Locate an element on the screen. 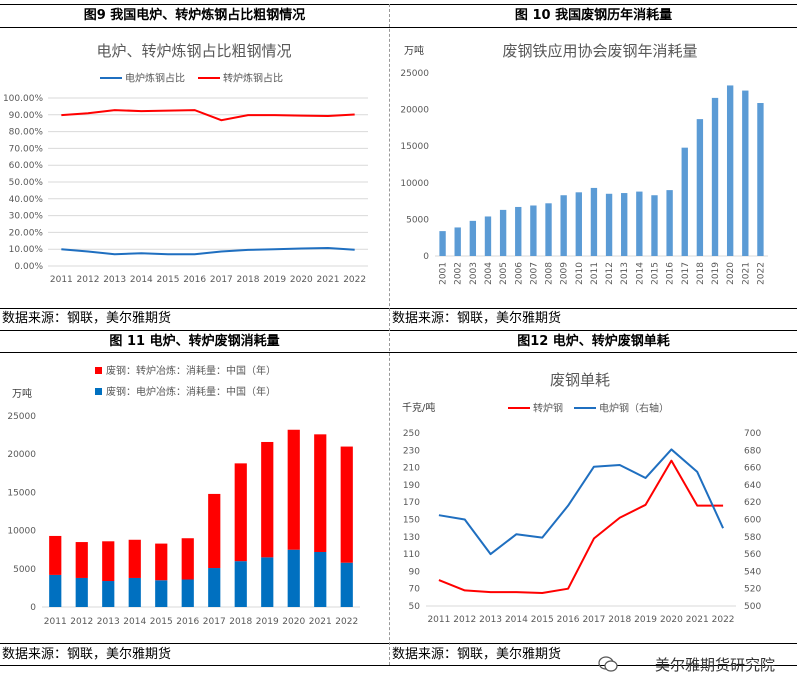  x-tick-label: 2019 is located at coordinates (645, 620).